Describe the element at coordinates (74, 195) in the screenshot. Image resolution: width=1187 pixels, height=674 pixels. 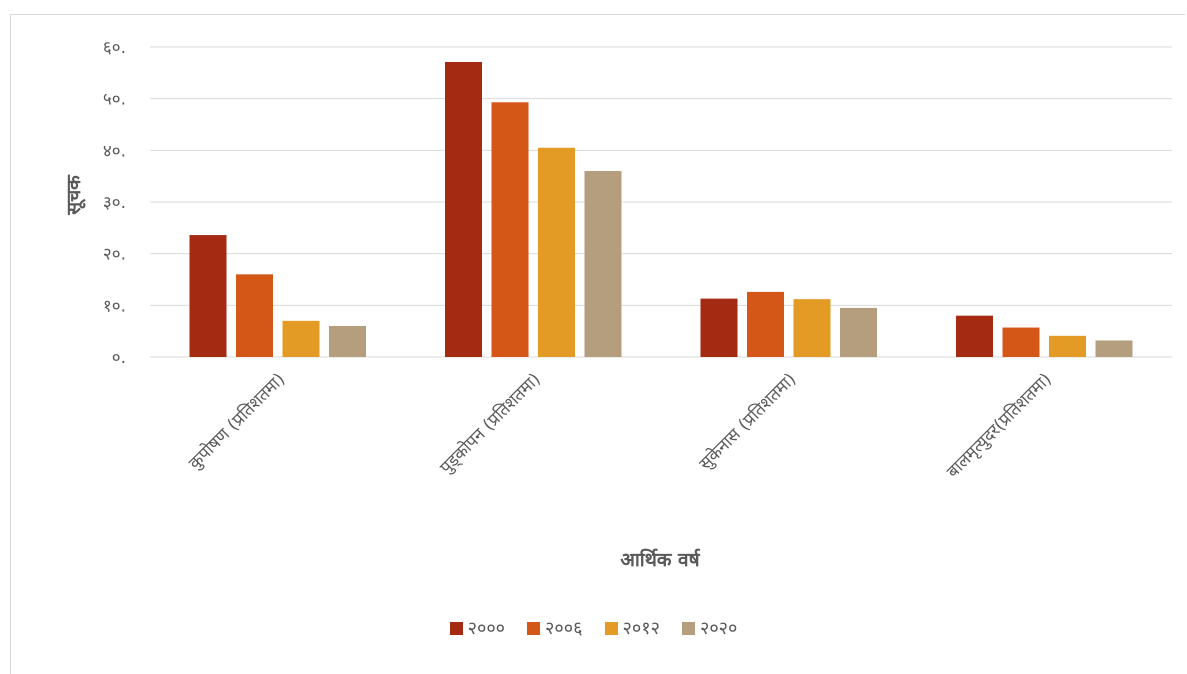
I see `y-axis-title: सूचक` at that location.